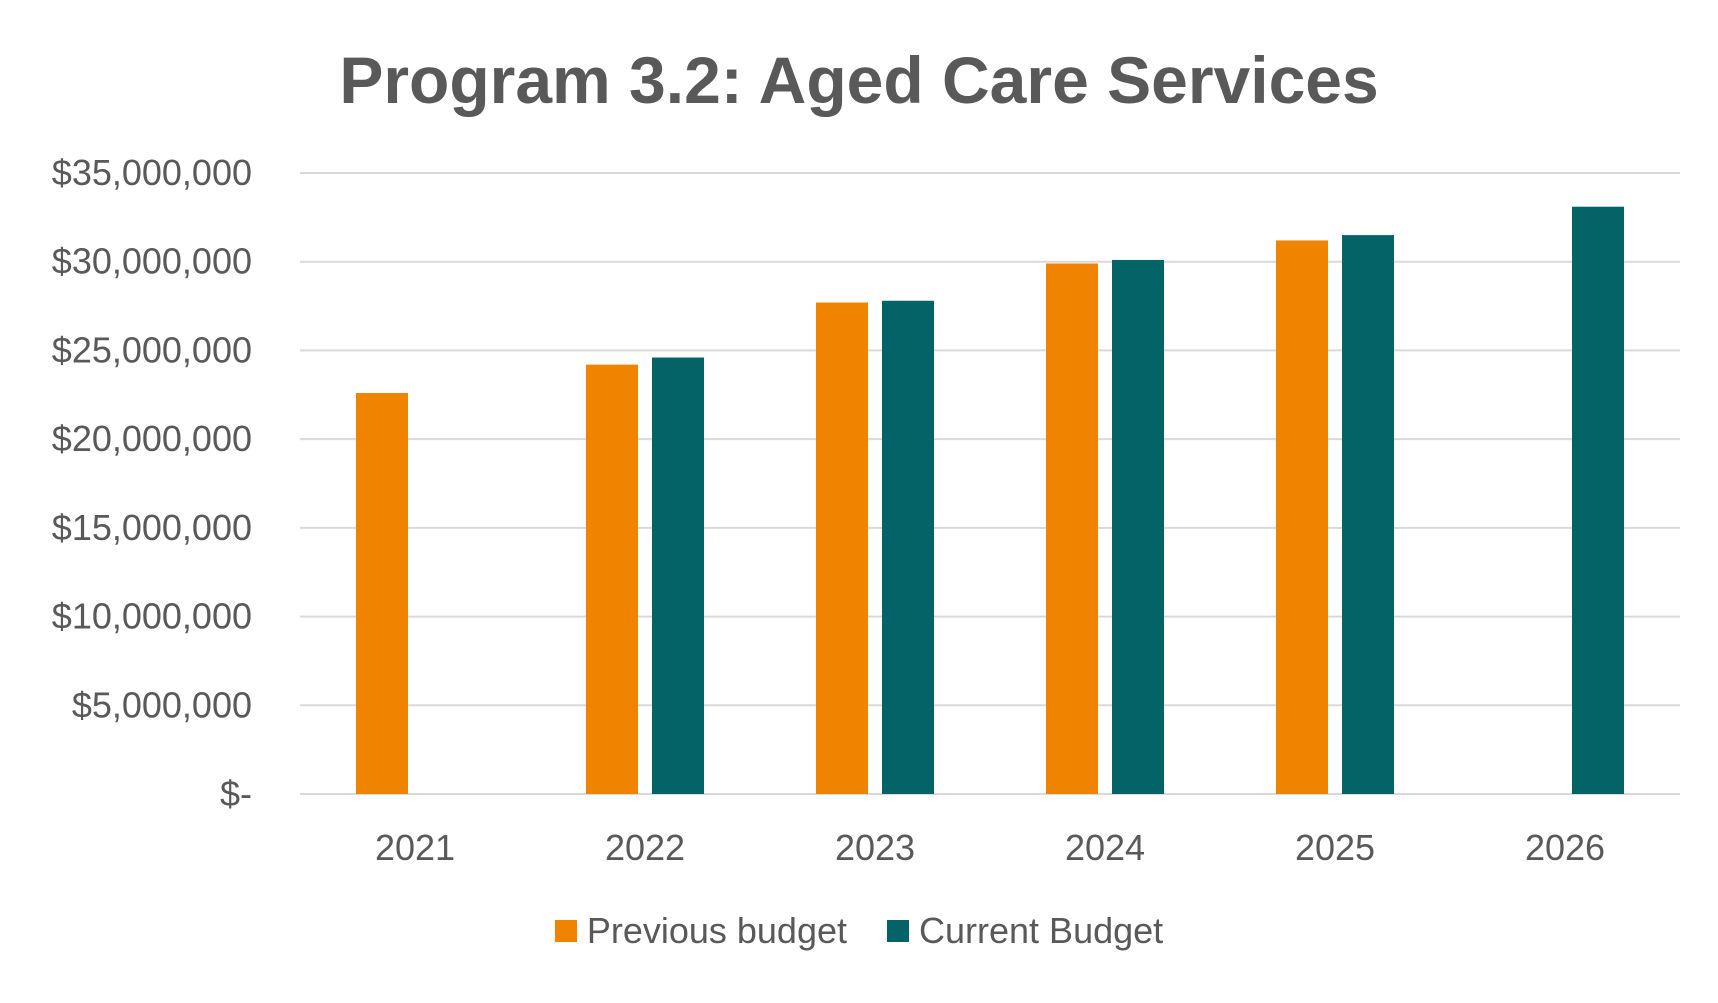  Describe the element at coordinates (645, 847) in the screenshot. I see `x-tick-label: 2022` at that location.